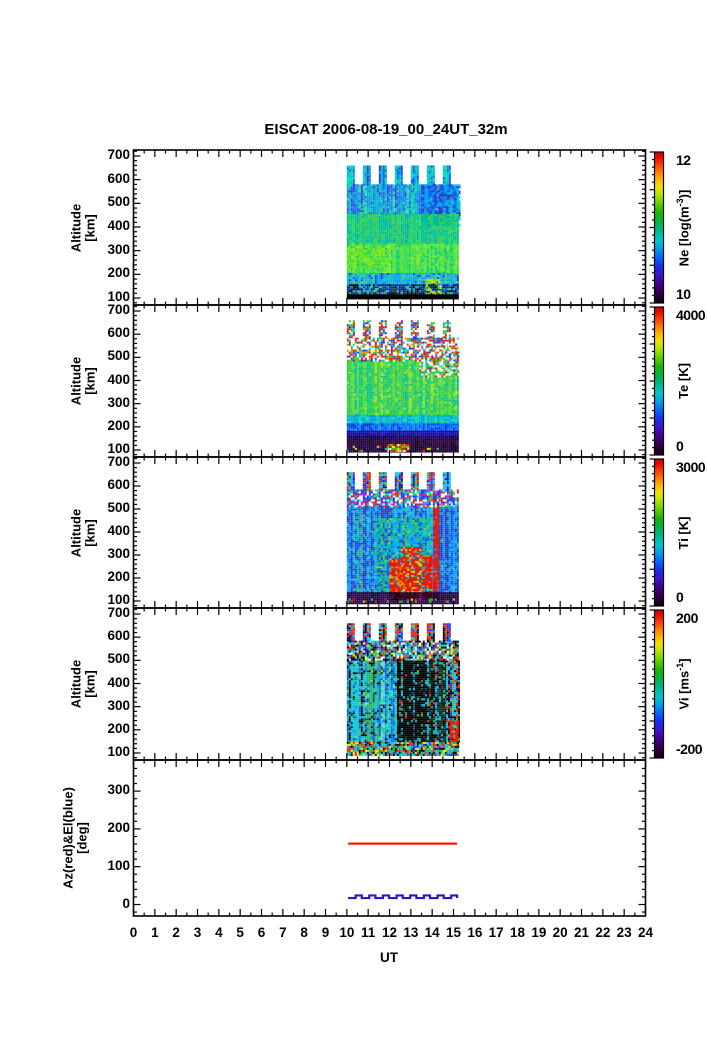 This screenshot has width=708, height=1063. What do you see at coordinates (683, 532) in the screenshot?
I see `colorbar-unit-label: Ti [K]` at bounding box center [683, 532].